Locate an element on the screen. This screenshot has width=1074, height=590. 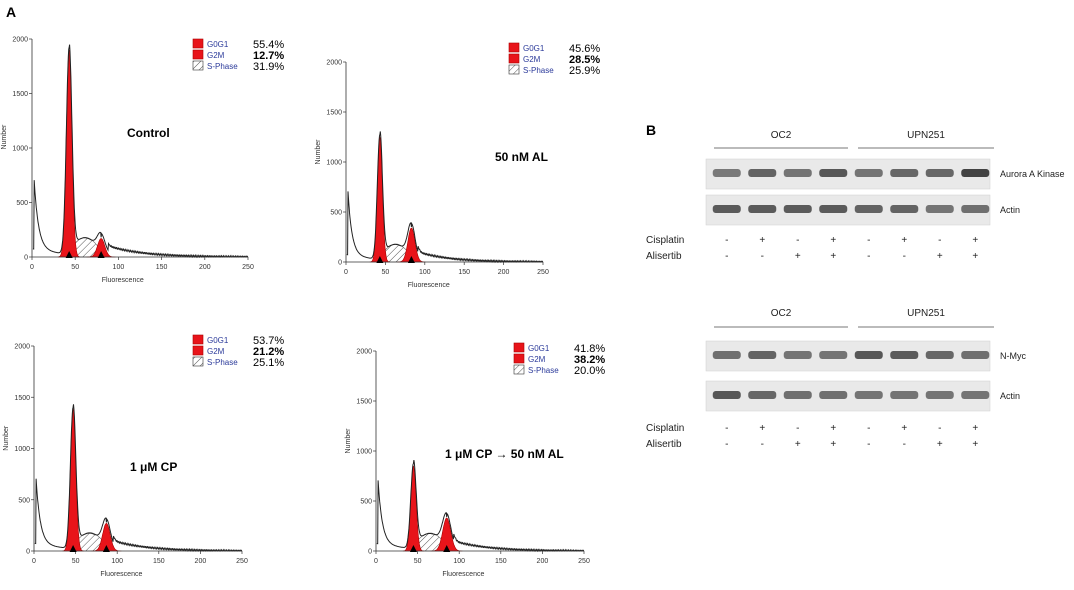
legend-value: 53.7% is located at coordinates (268, 341).